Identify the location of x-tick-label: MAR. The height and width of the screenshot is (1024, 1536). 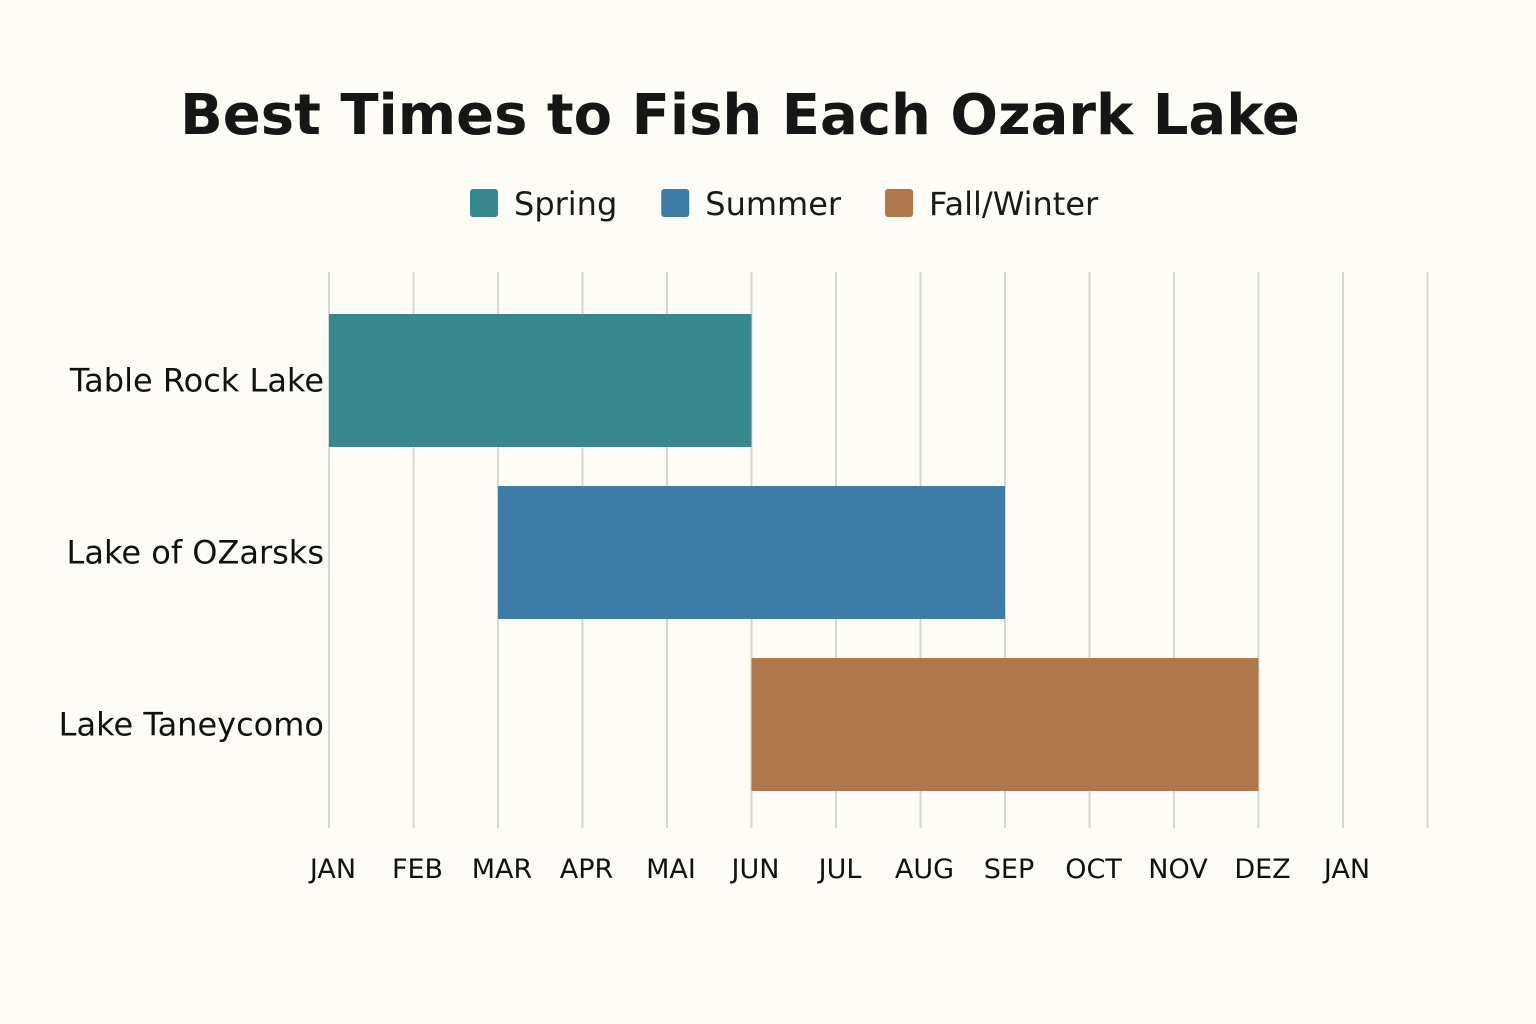
(502, 869).